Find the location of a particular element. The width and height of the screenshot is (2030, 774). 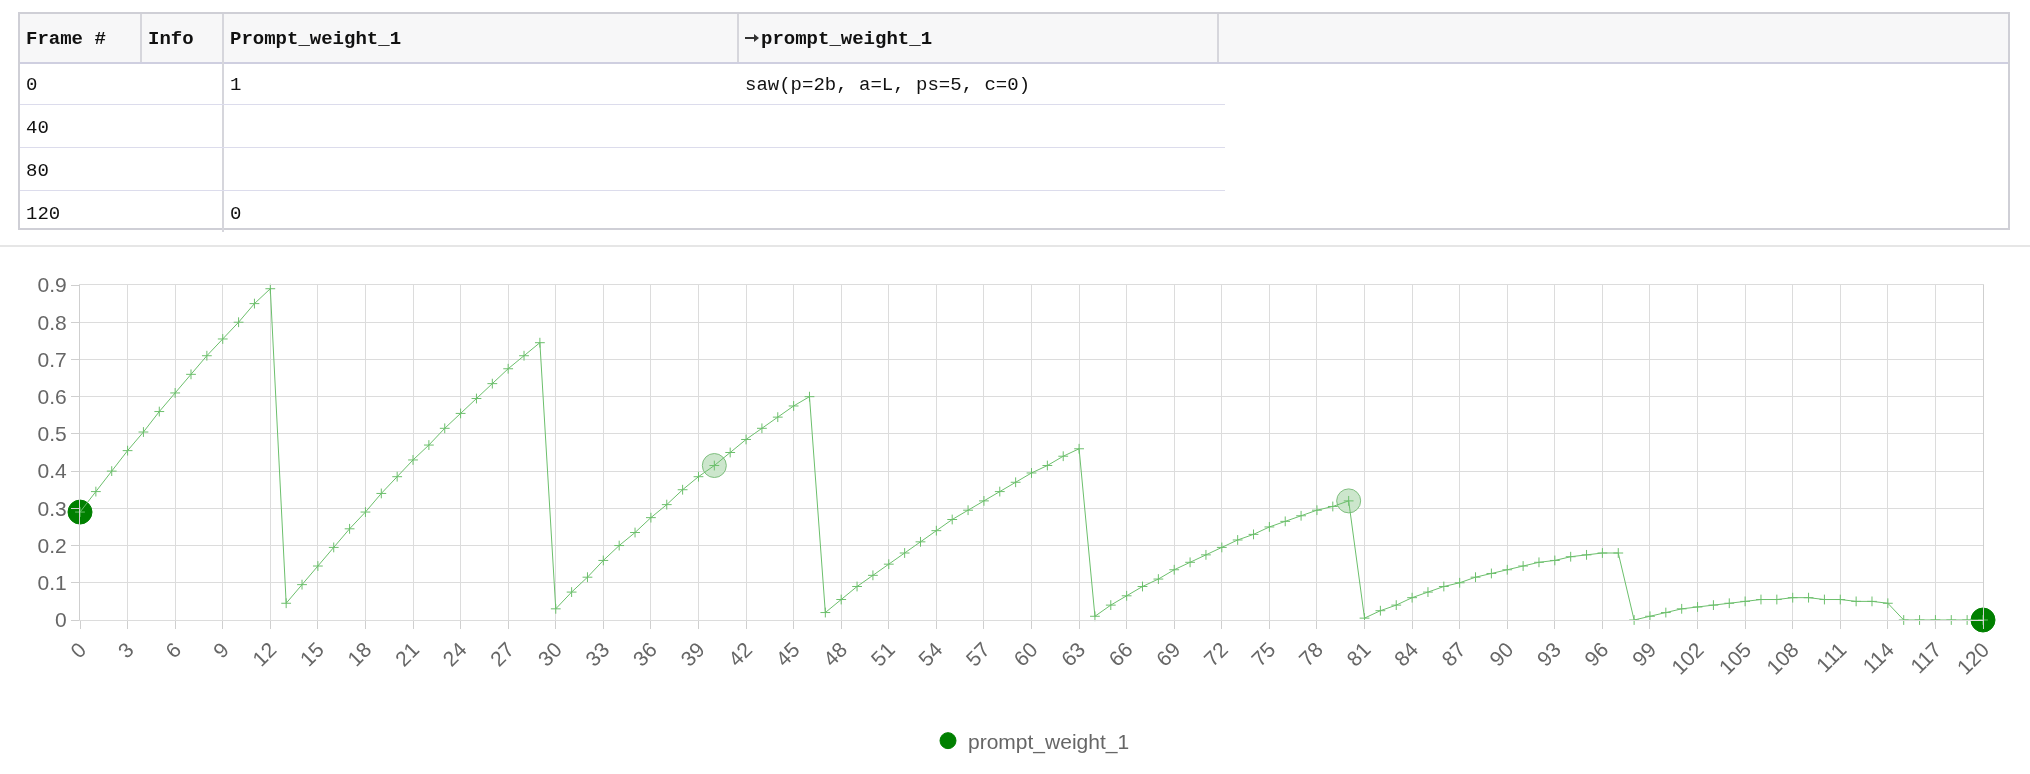

x-tick-label: 18 is located at coordinates (359, 654).